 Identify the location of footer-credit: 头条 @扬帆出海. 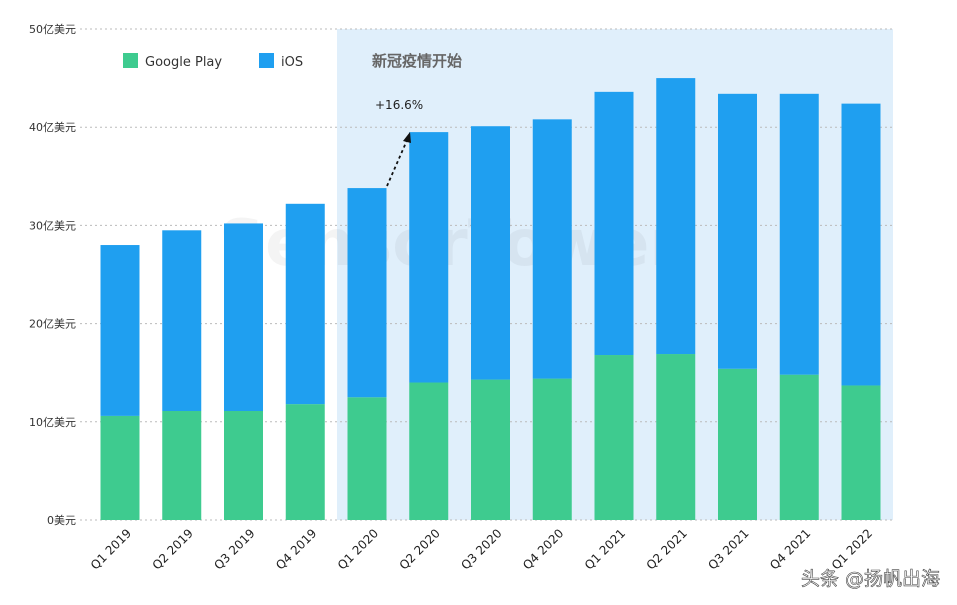
(870, 579).